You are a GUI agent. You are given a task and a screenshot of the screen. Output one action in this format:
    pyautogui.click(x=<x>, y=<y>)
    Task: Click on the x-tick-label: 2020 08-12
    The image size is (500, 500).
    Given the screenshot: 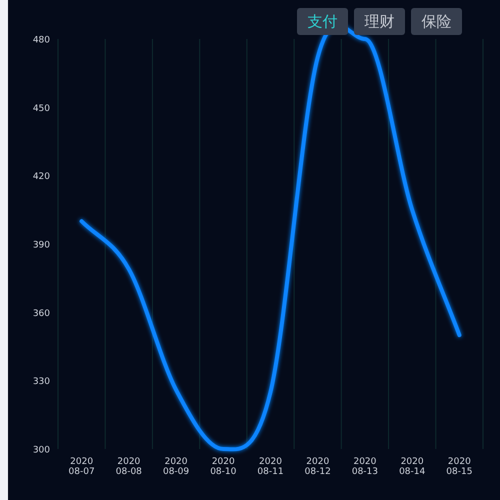 What is the action you would take?
    pyautogui.click(x=317, y=467)
    